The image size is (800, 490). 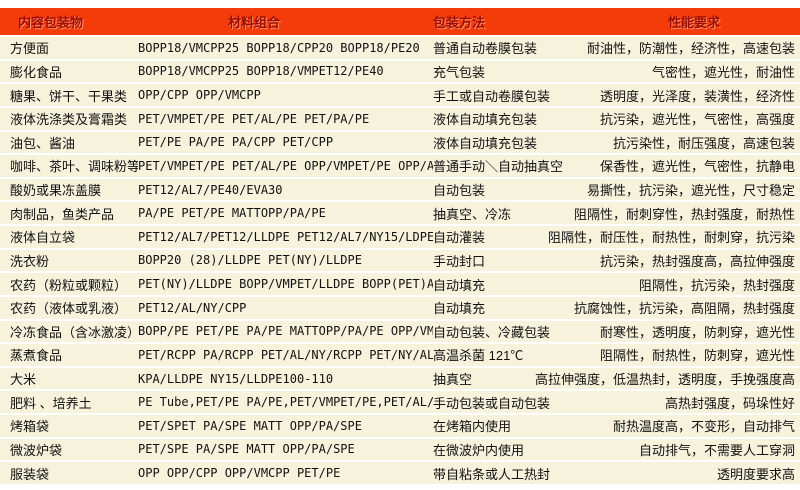 What do you see at coordinates (690, 49) in the screenshot?
I see `cell-performance-requirements: 耐油性，防潮性，经济性，高速包装` at bounding box center [690, 49].